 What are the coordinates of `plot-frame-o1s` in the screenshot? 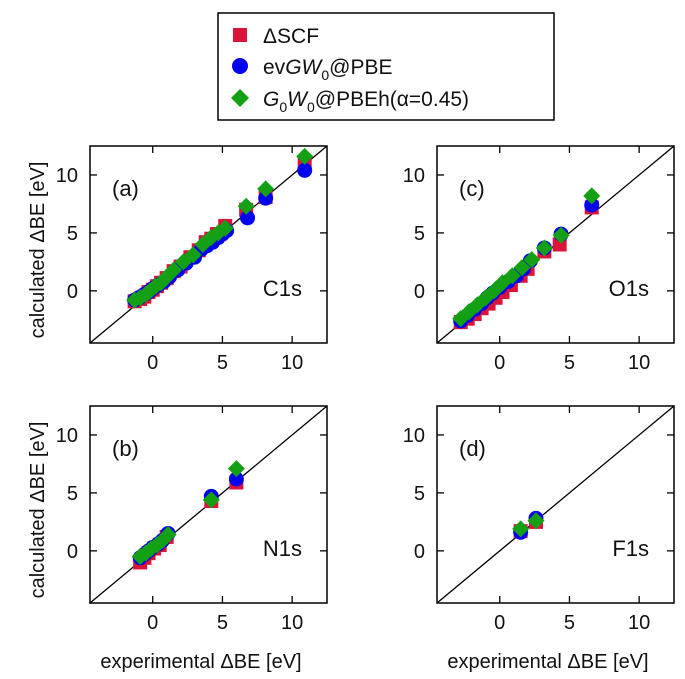 It's located at (555, 244).